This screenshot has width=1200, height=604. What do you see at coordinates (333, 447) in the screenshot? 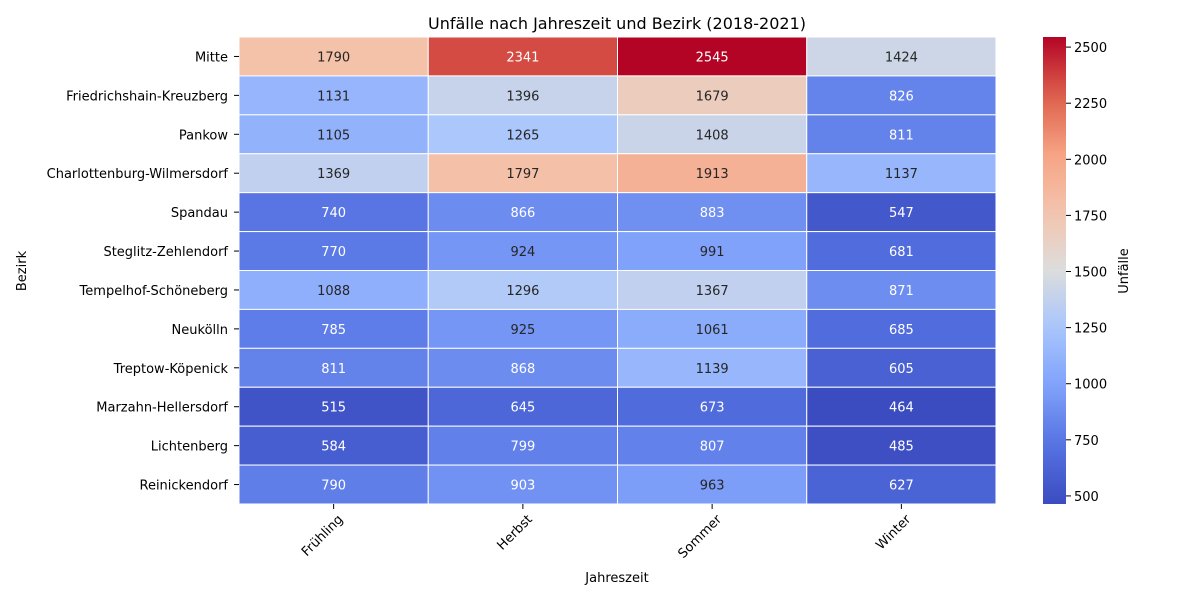
I see `cell-value-label: 584` at bounding box center [333, 447].